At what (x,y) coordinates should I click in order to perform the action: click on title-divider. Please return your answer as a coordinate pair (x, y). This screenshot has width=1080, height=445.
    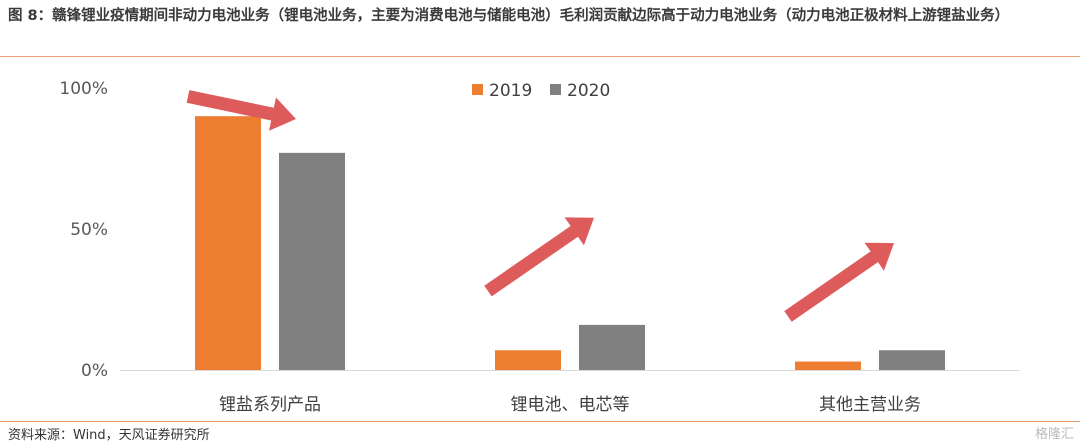
    Looking at the image, I should click on (540, 56).